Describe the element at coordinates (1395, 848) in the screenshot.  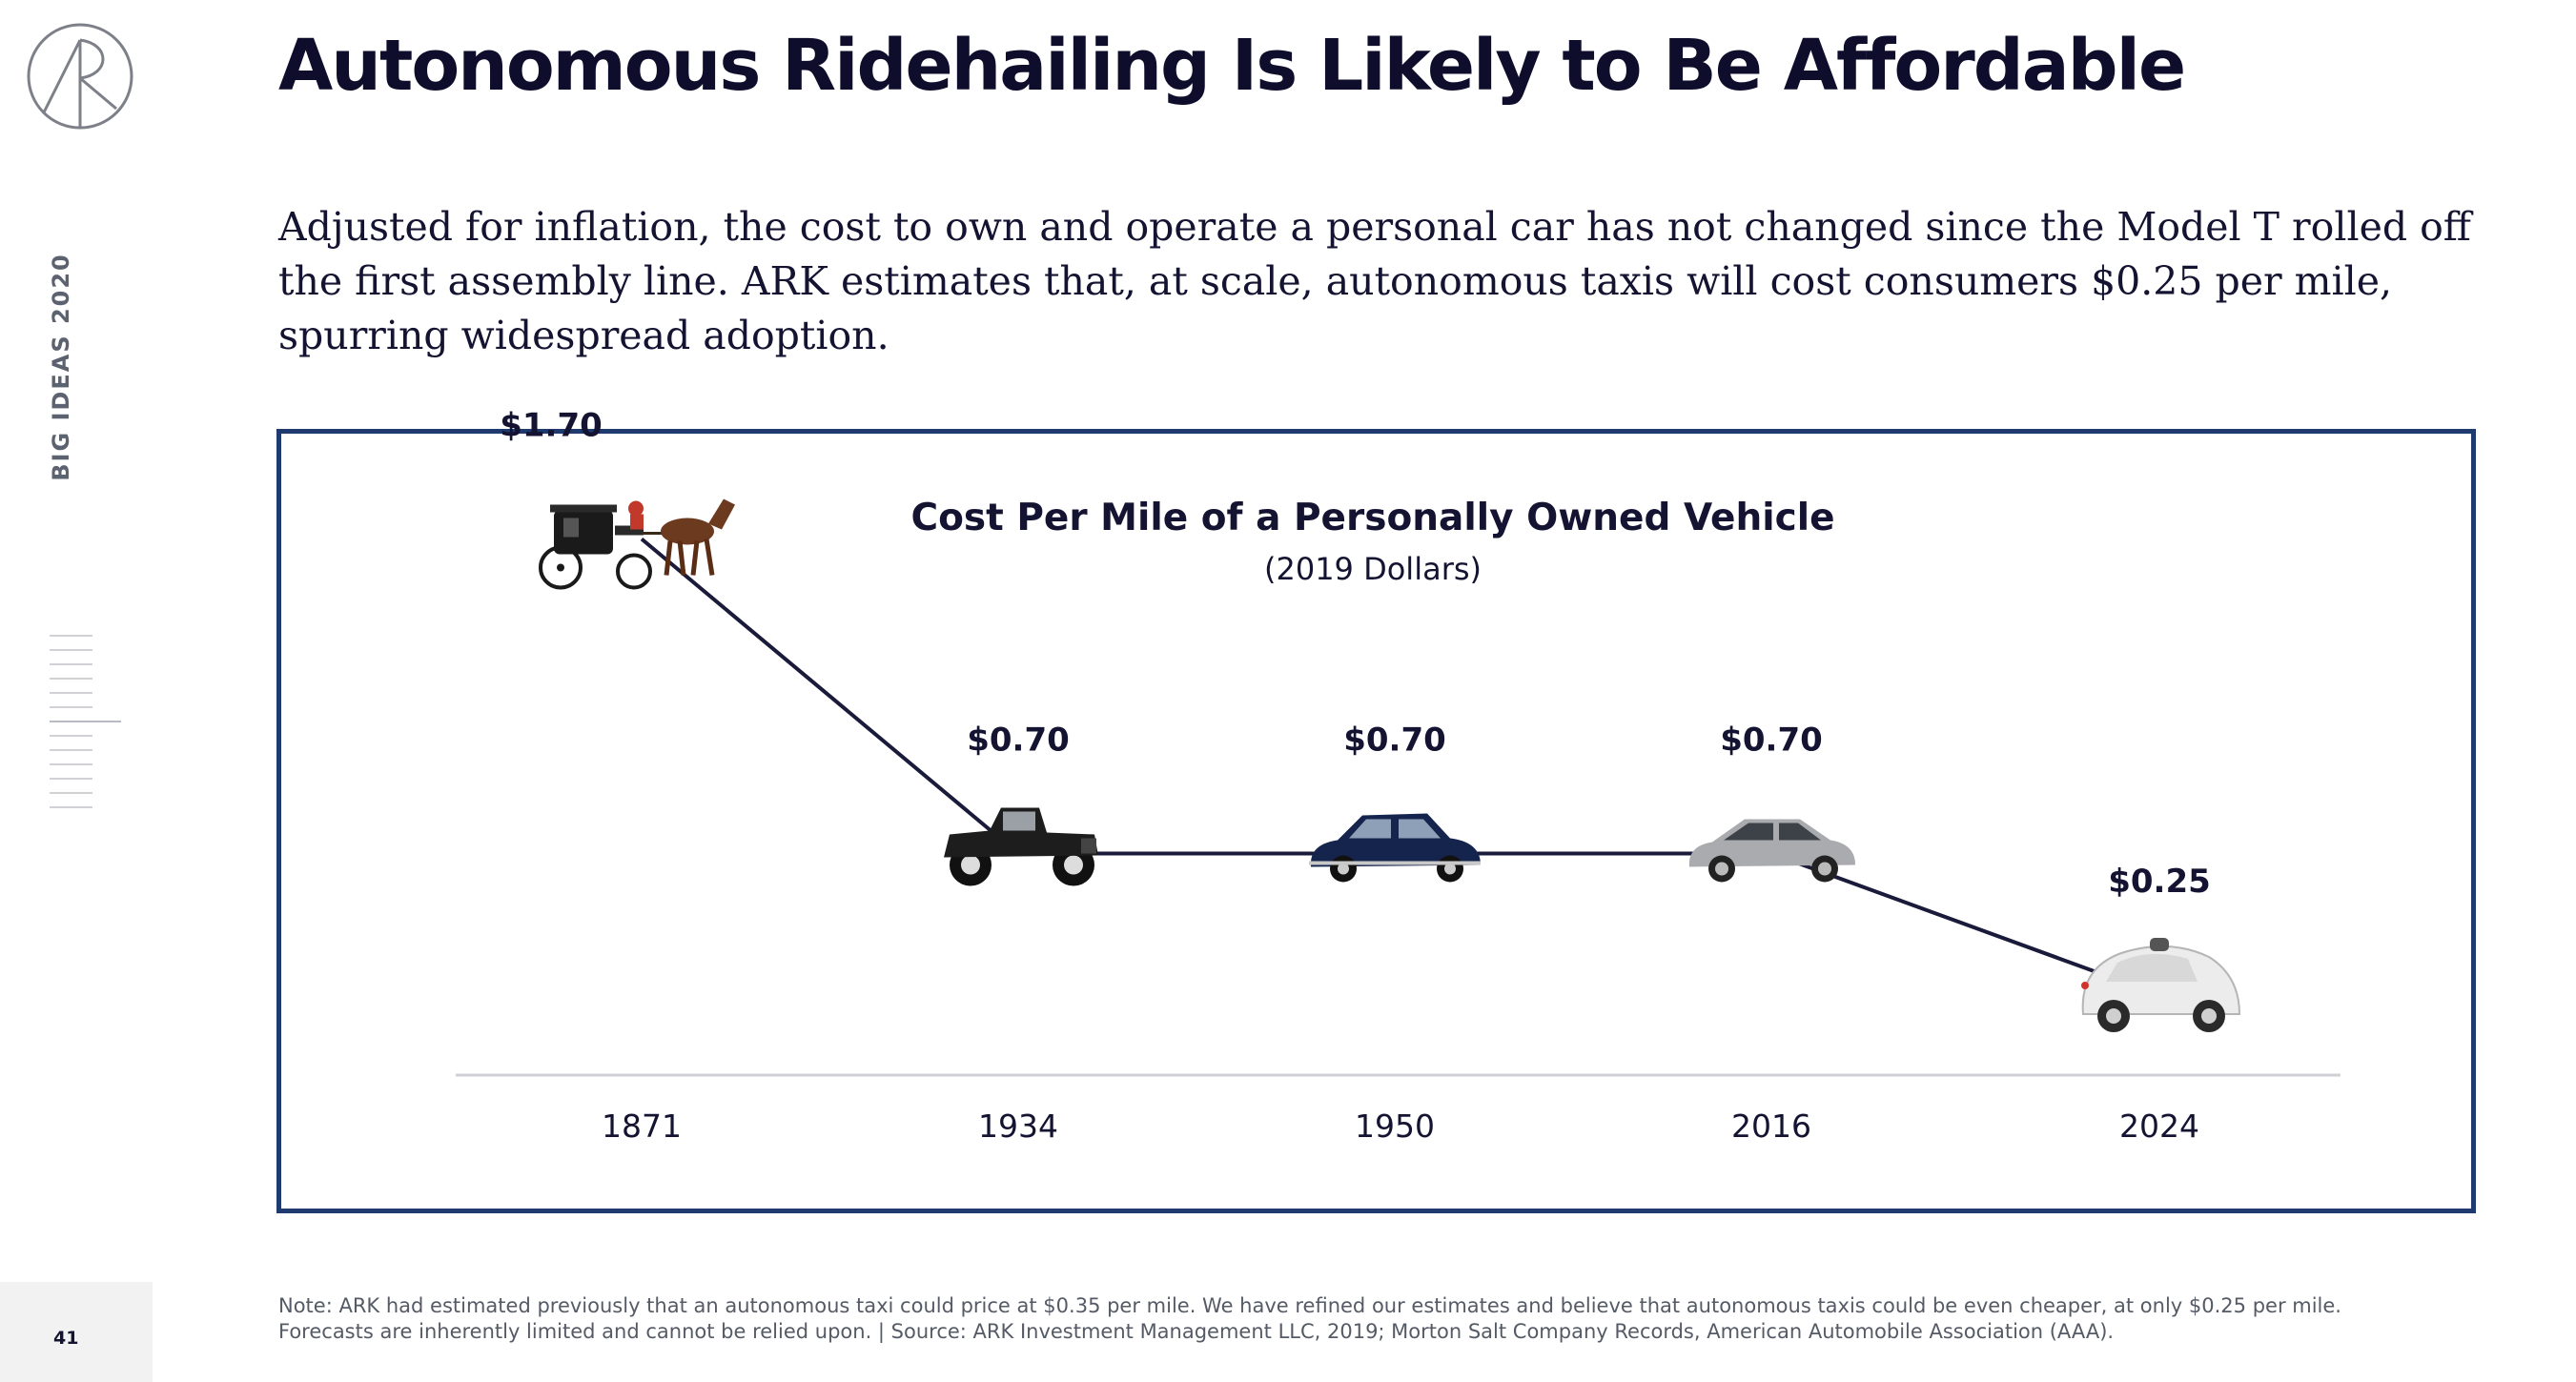
I see `1950s-sedan-icon` at that location.